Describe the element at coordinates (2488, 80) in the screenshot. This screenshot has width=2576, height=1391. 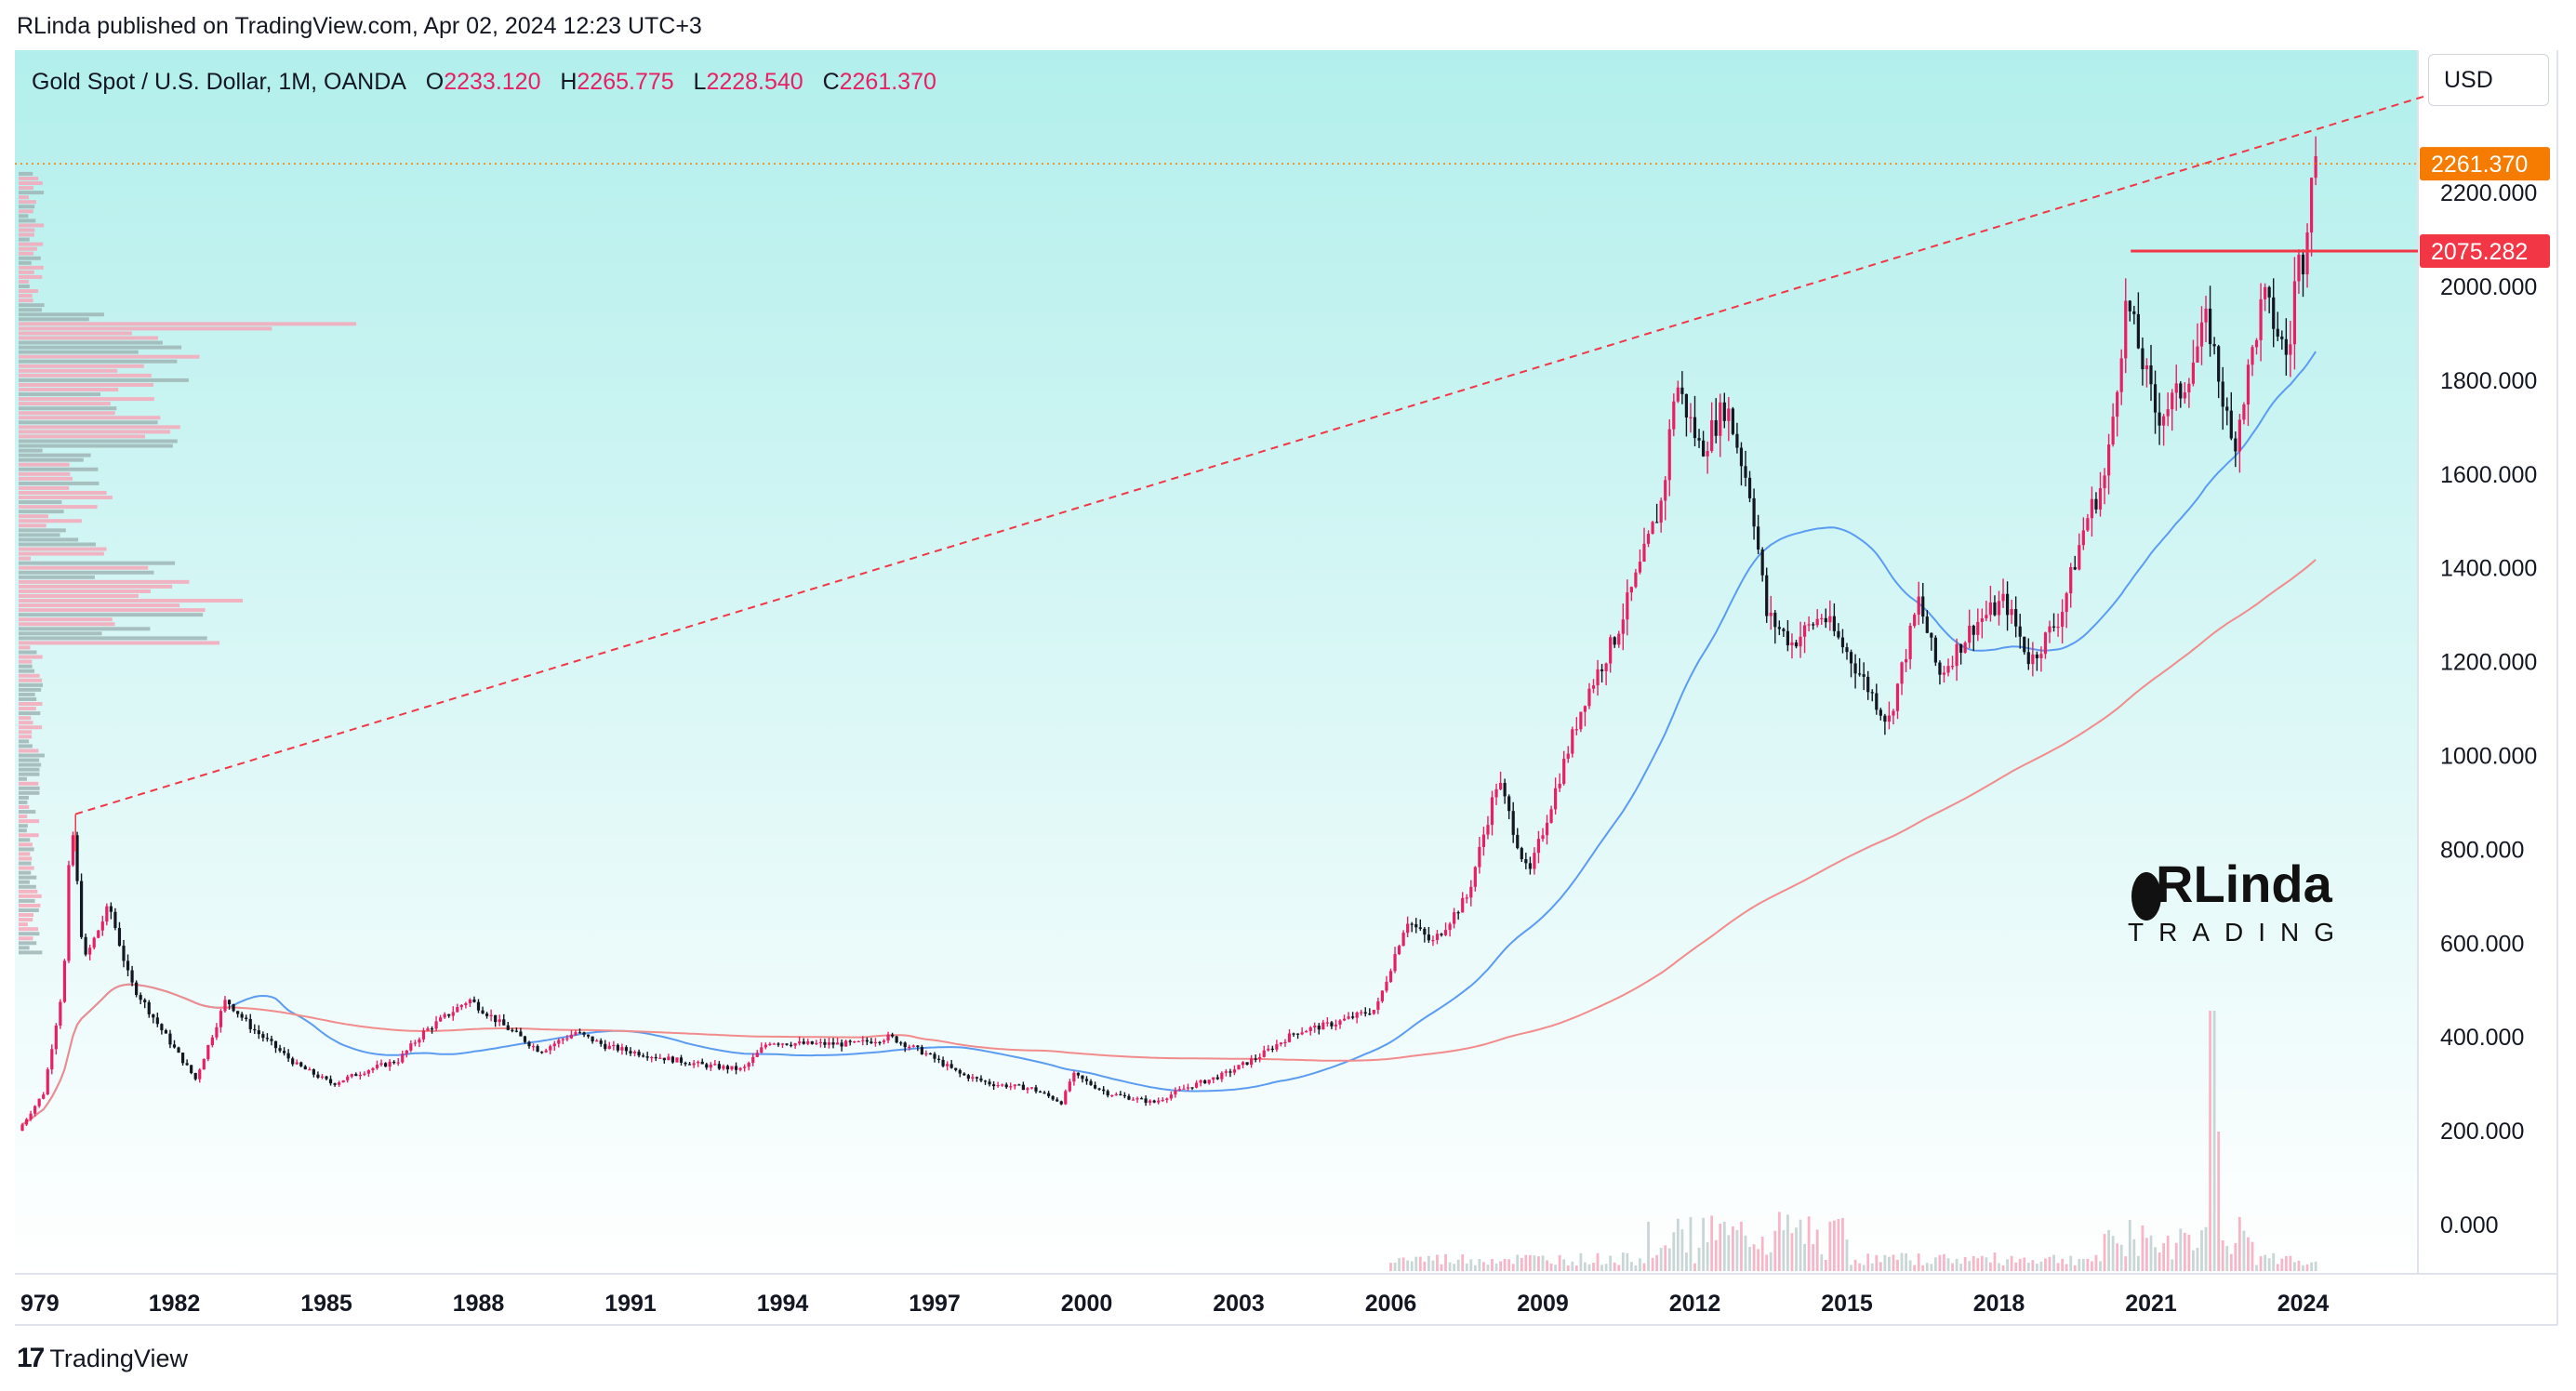
I see `currency-button: USD` at that location.